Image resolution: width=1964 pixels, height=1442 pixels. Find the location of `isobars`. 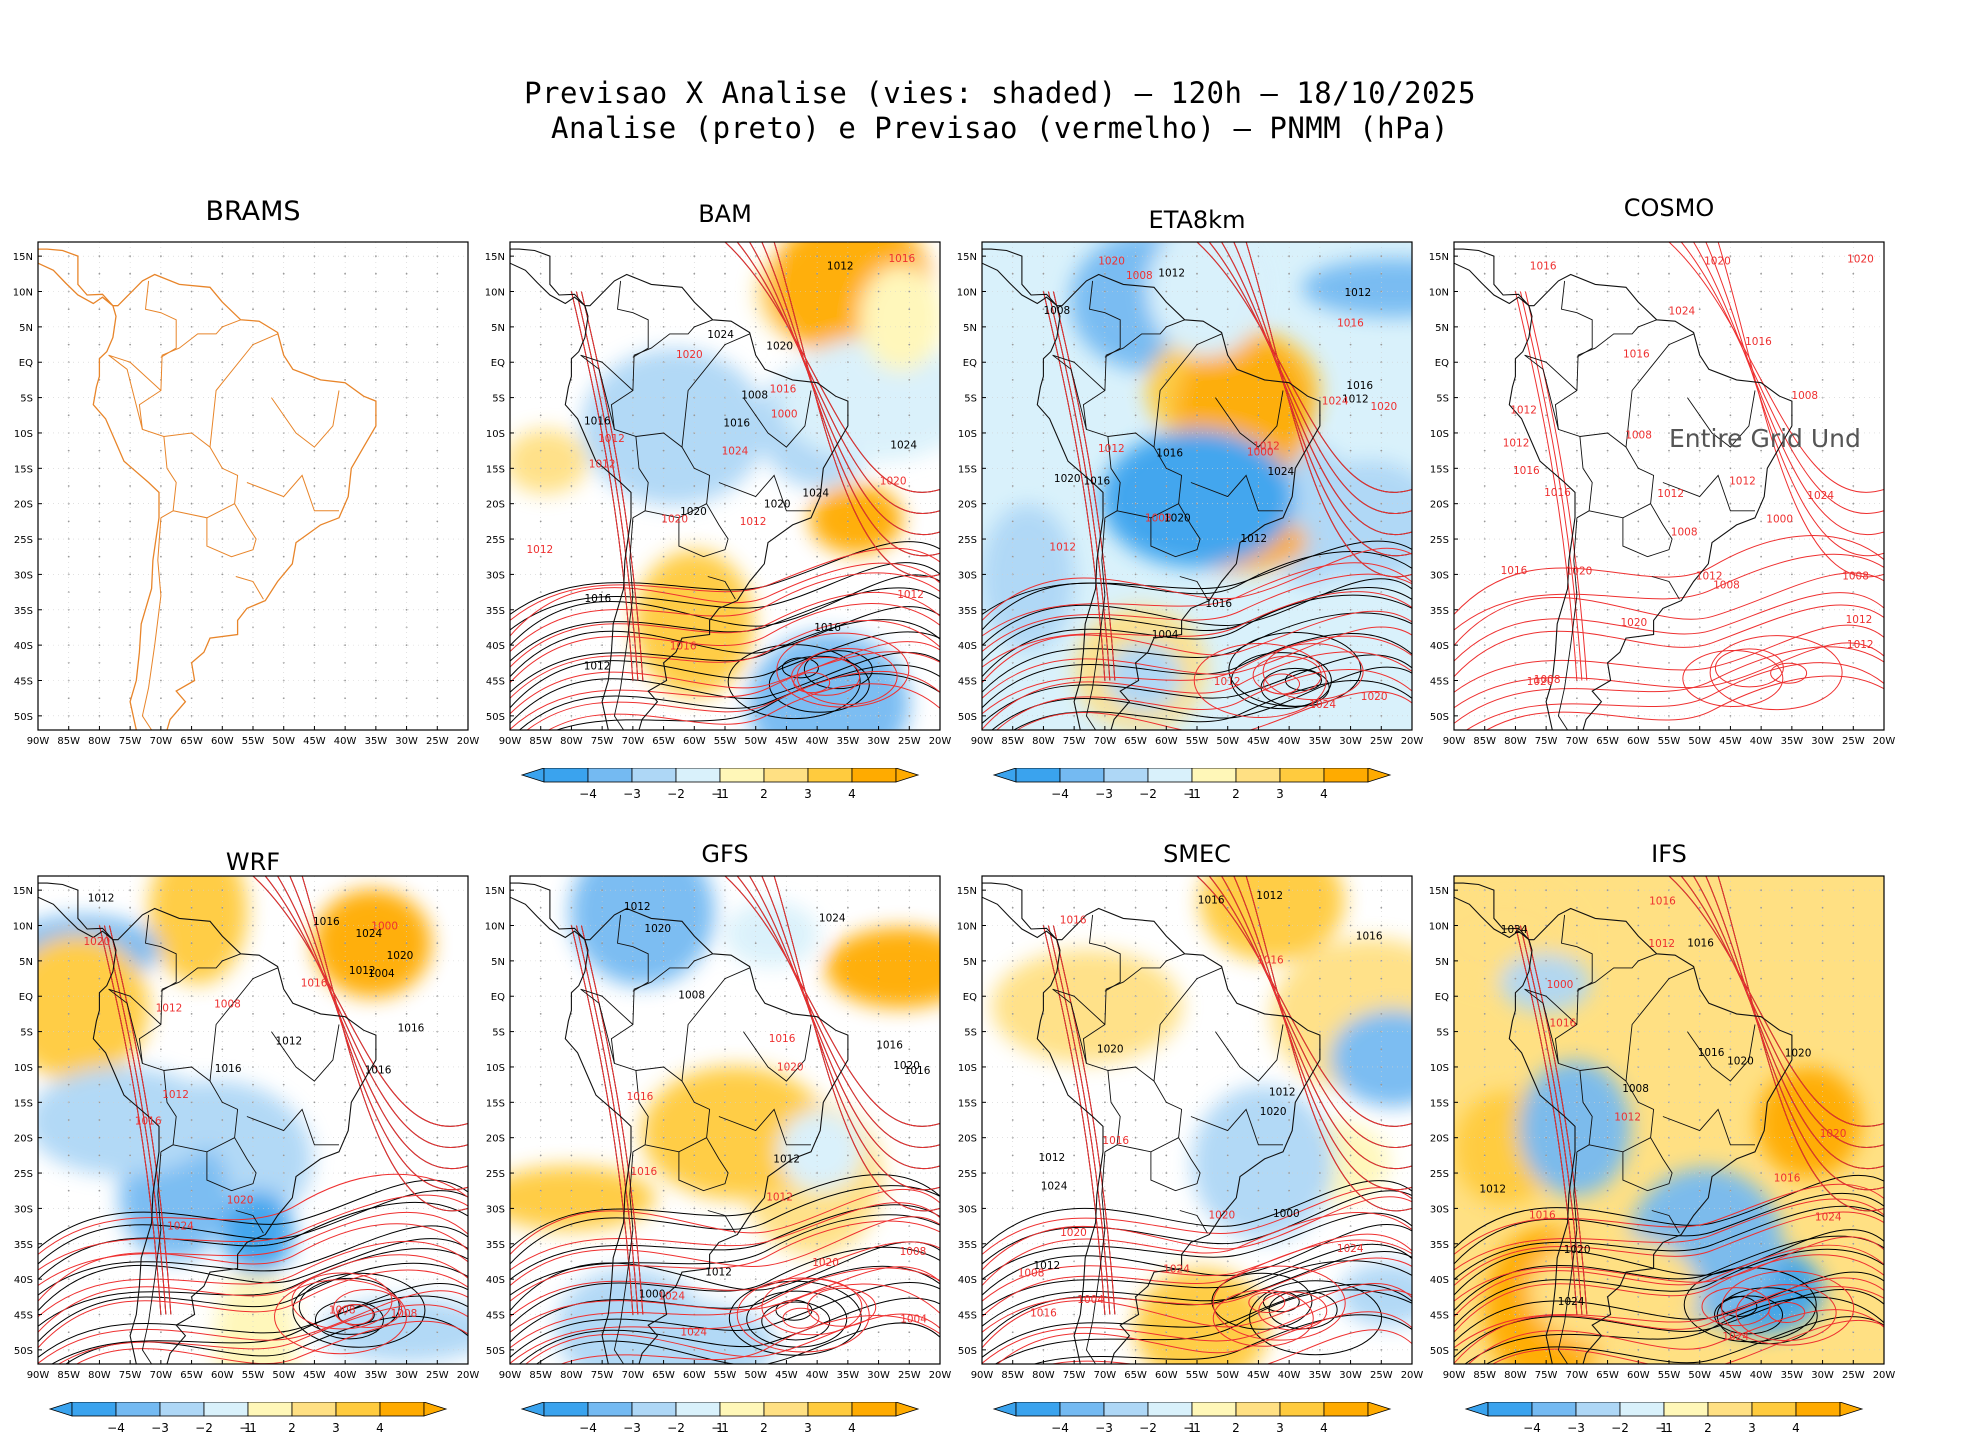

isobars is located at coordinates (725, 1120).